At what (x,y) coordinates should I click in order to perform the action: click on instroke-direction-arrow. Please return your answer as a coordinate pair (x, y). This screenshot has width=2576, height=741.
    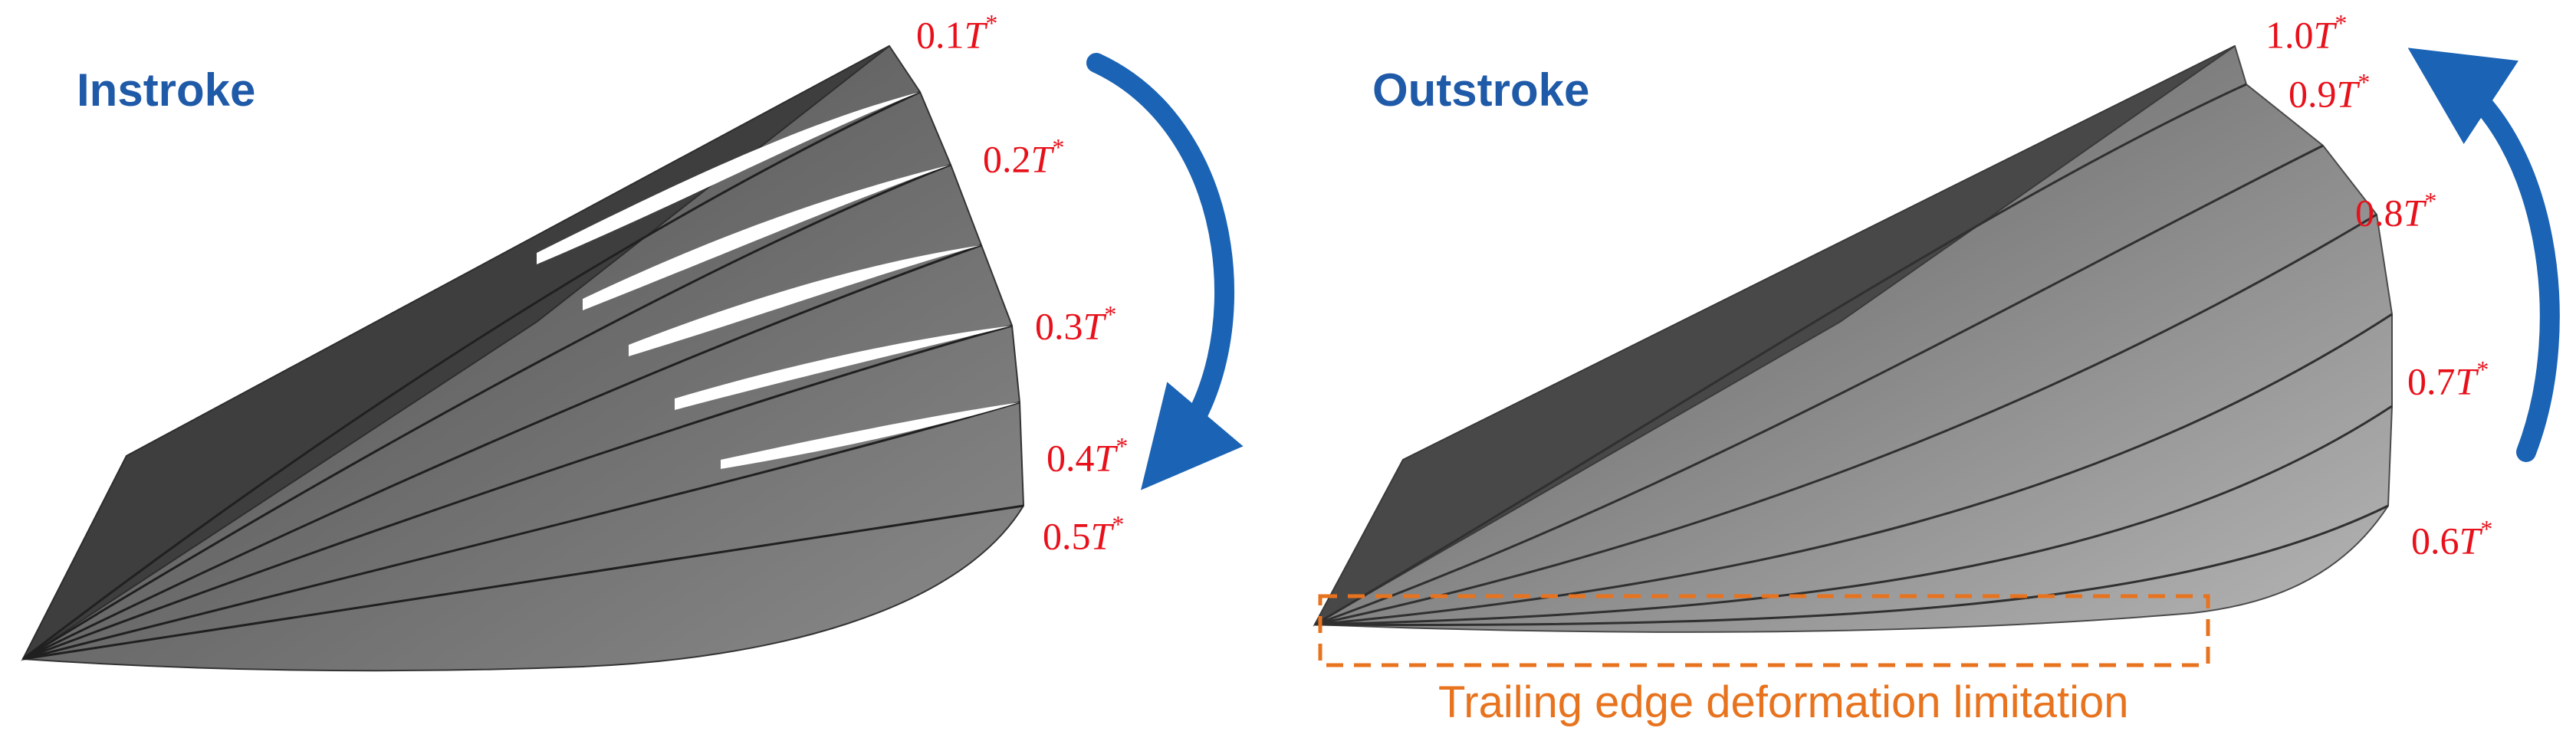
    Looking at the image, I should click on (1165, 271).